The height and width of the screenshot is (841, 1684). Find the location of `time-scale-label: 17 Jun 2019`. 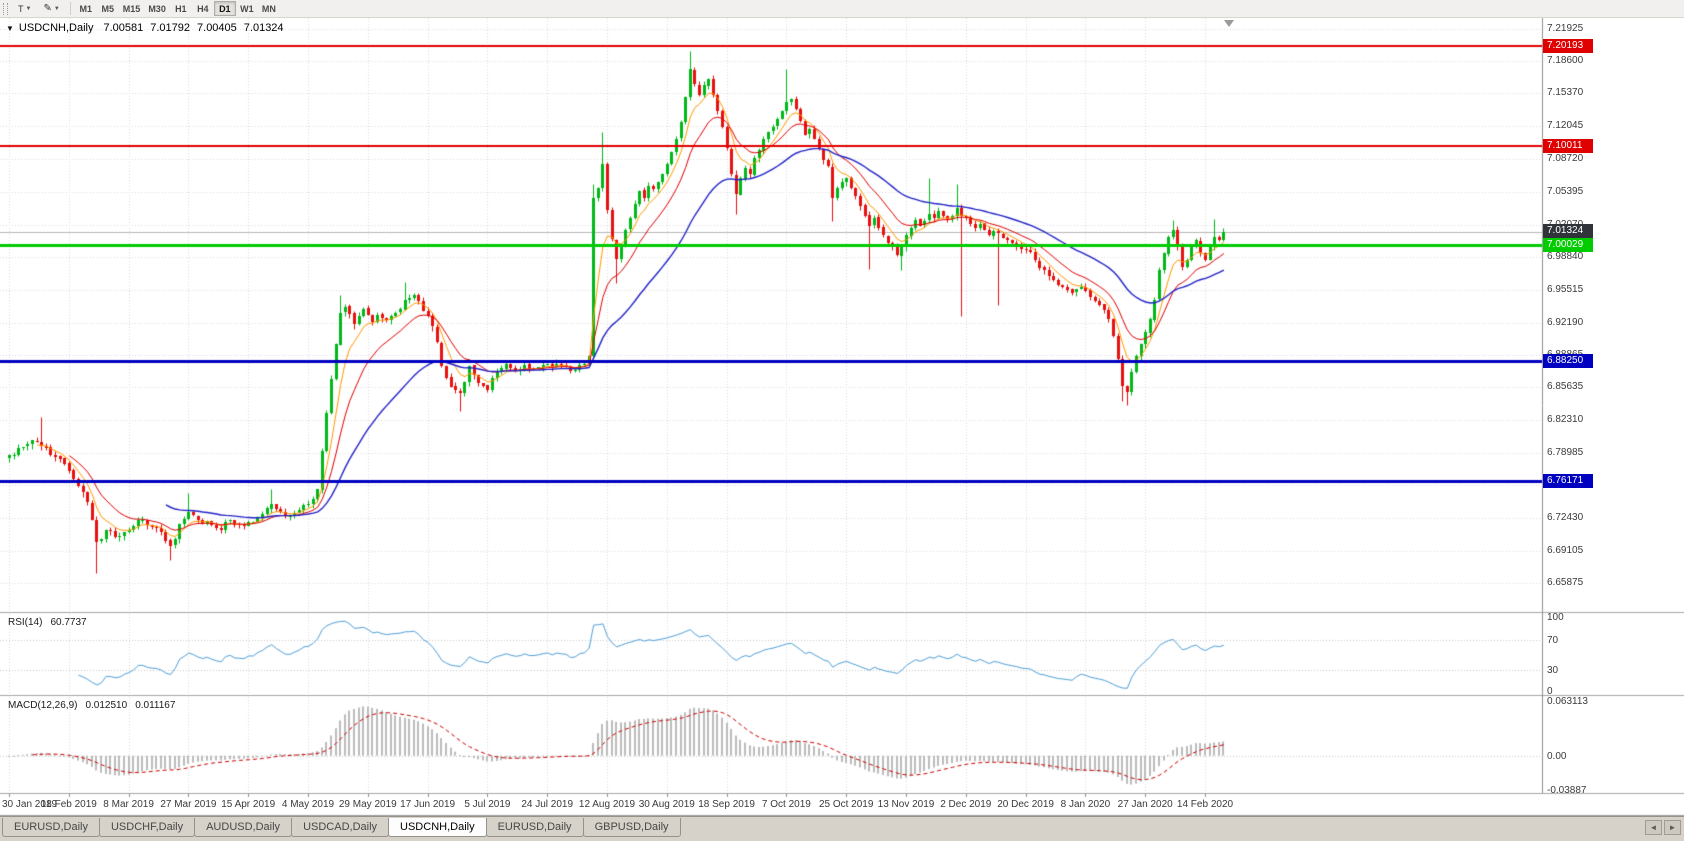

time-scale-label: 17 Jun 2019 is located at coordinates (428, 804).